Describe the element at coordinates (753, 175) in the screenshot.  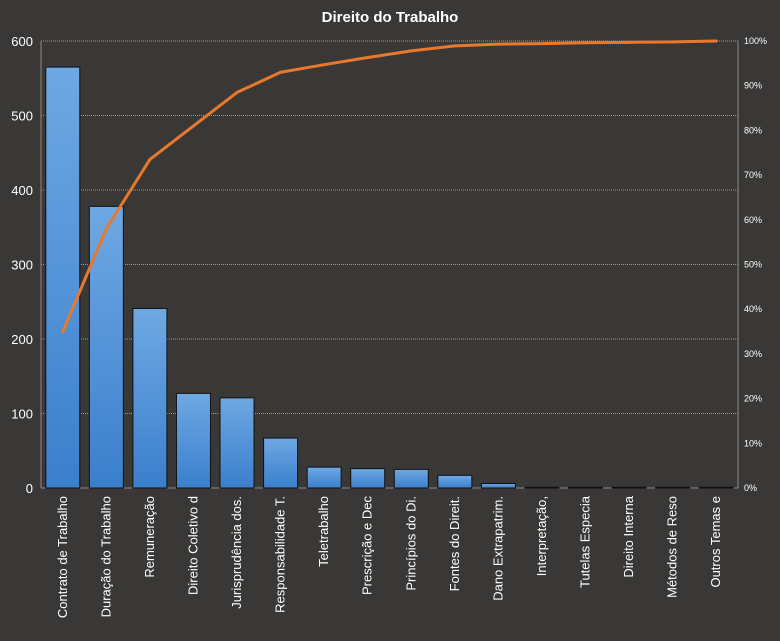
I see `y2-tick-label: 70%` at that location.